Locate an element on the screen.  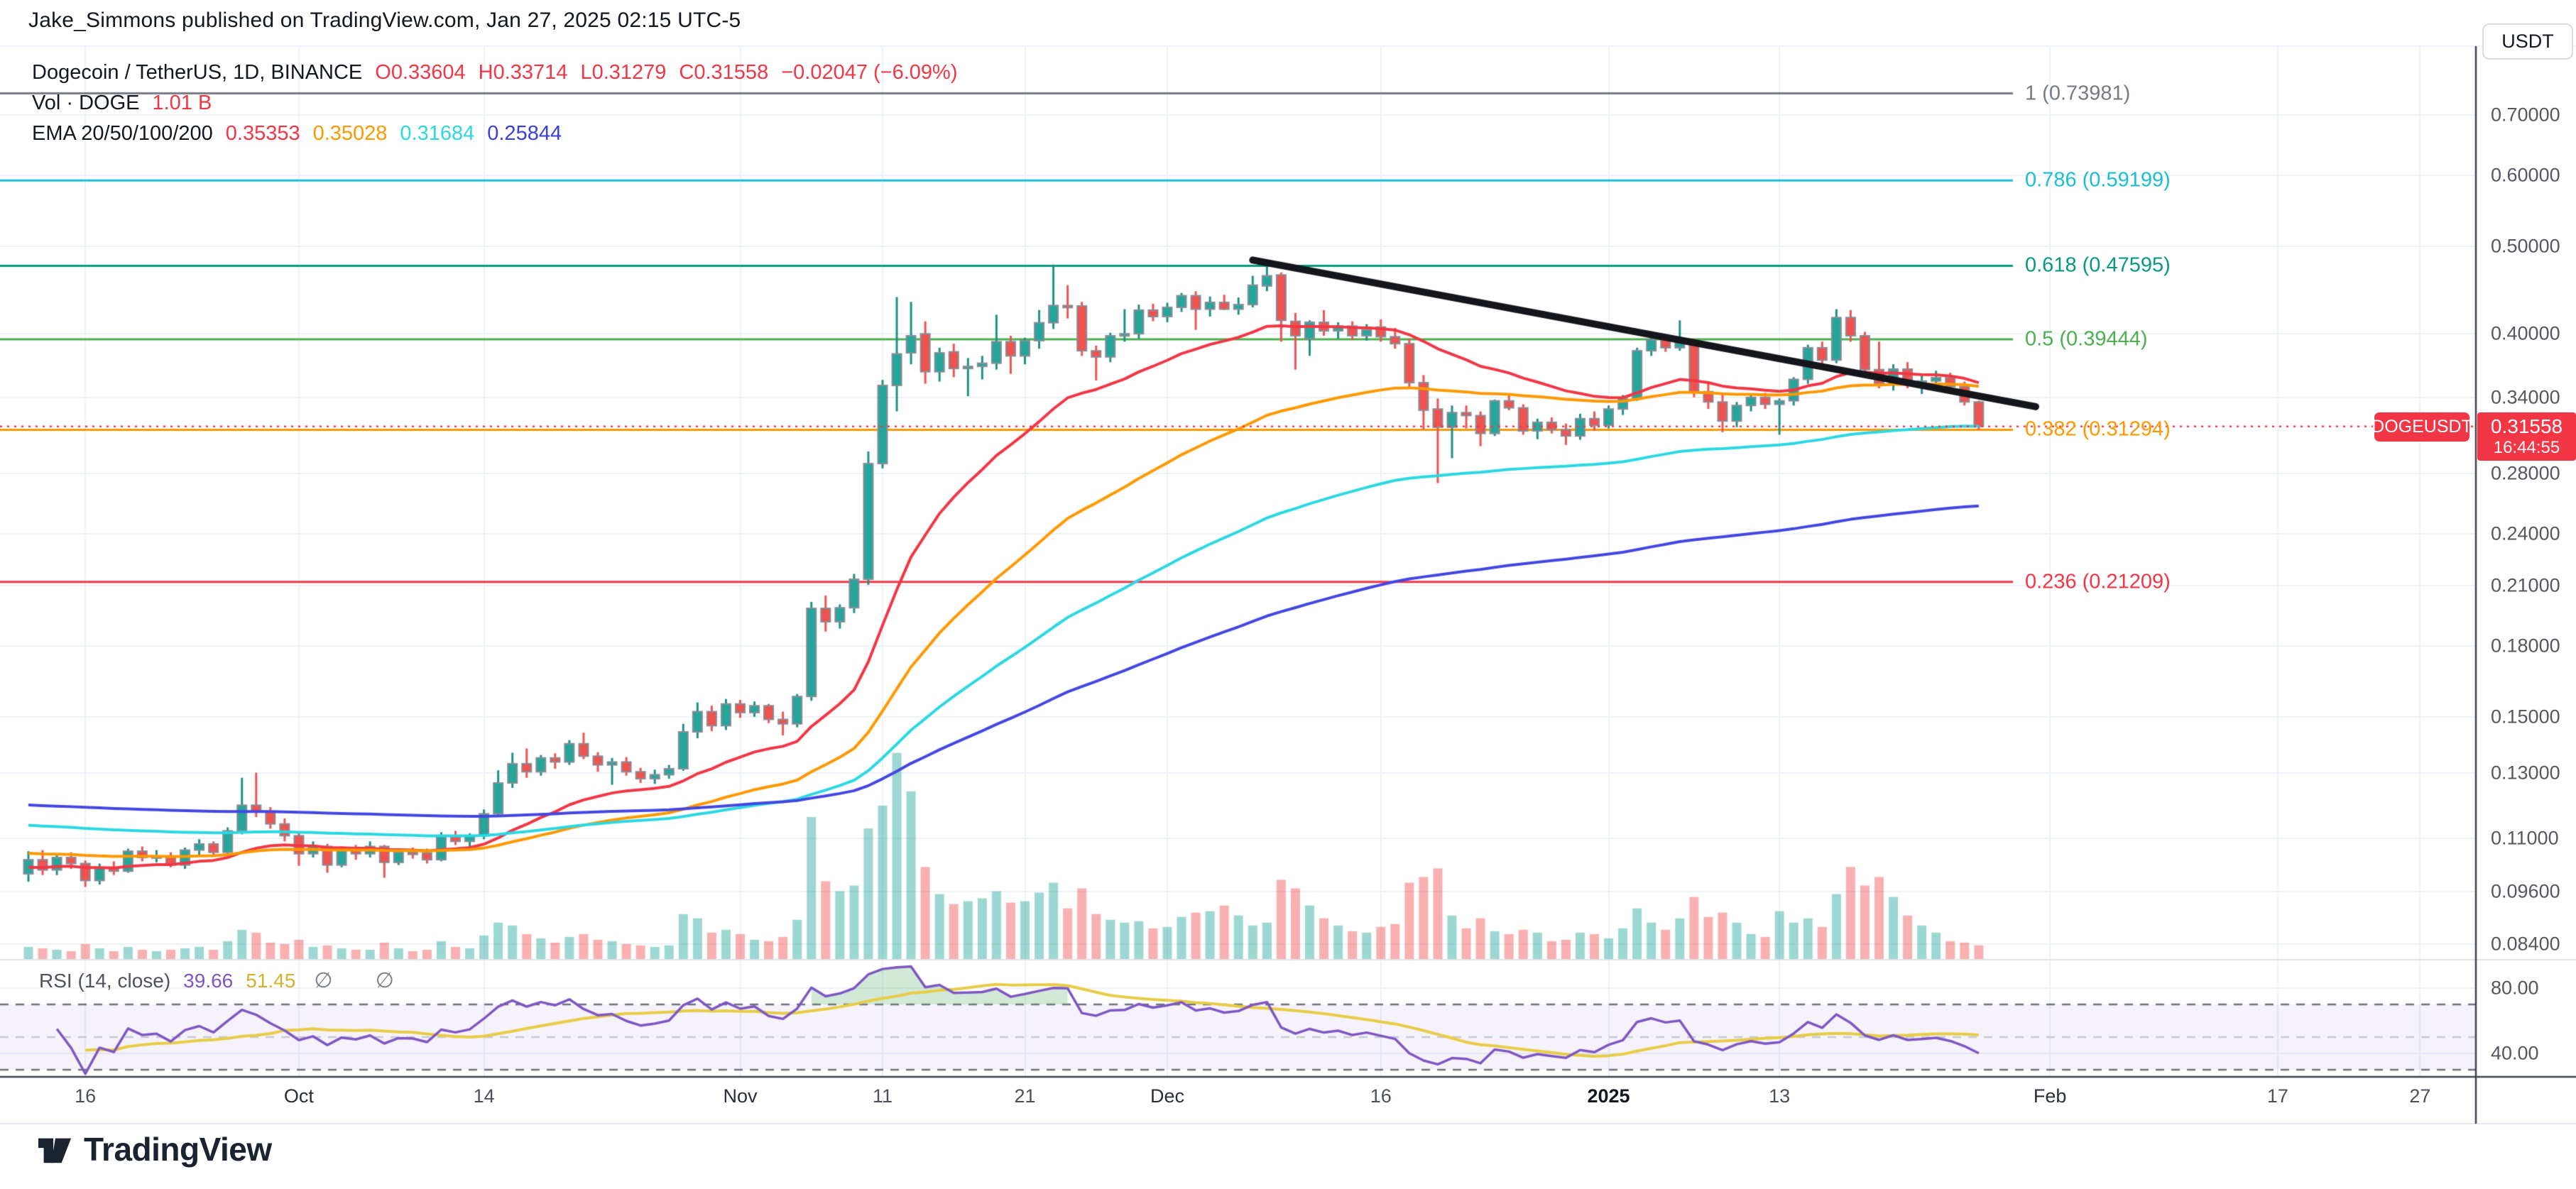
symbol-title: Dogecoin / TetherUS, 1D, BINANCE is located at coordinates (197, 72).